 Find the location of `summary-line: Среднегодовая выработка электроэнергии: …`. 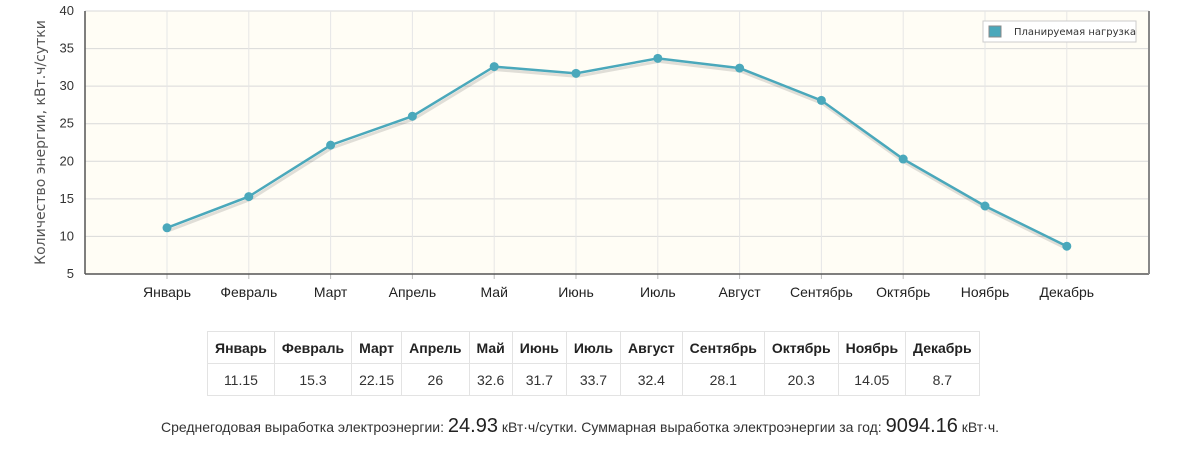

summary-line: Среднегодовая выработка электроэнергии: … is located at coordinates (580, 426).